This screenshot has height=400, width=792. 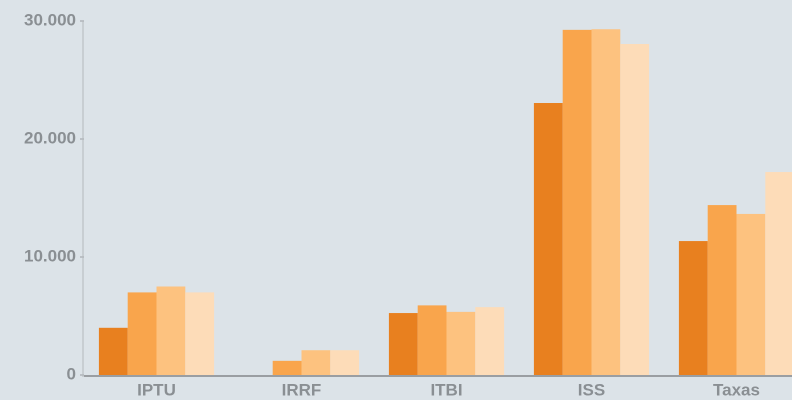 What do you see at coordinates (591, 389) in the screenshot?
I see `x-tick-label: ISS` at bounding box center [591, 389].